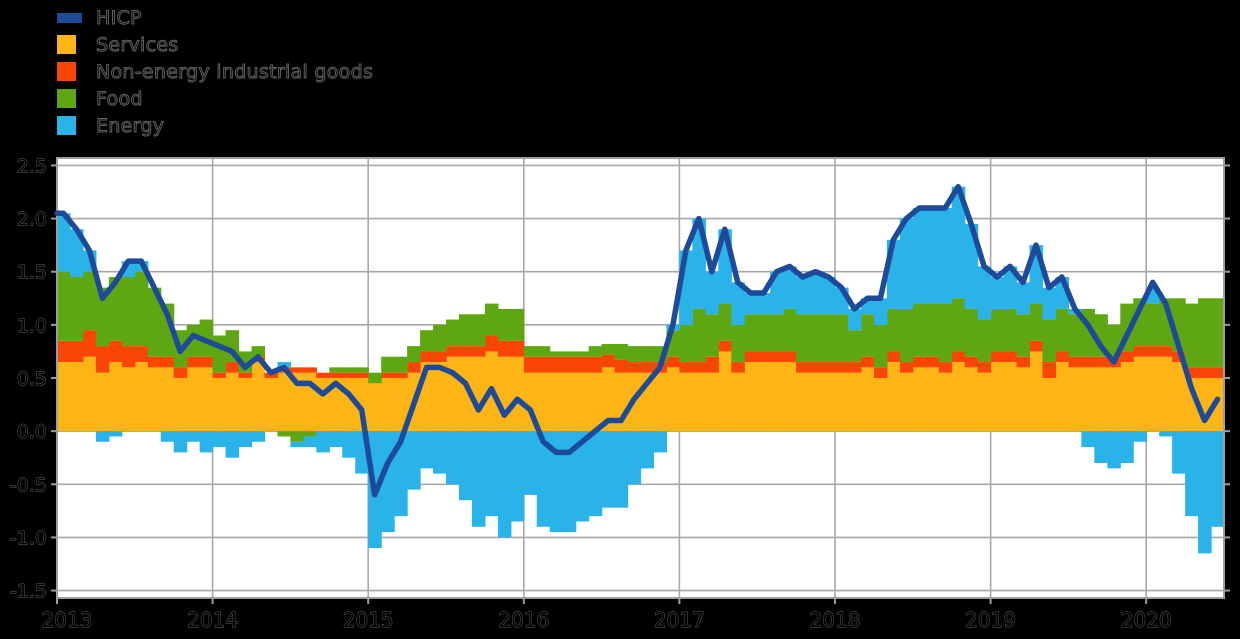  I want to click on bars-non-energy-industrial-goods, so click(641, 354).